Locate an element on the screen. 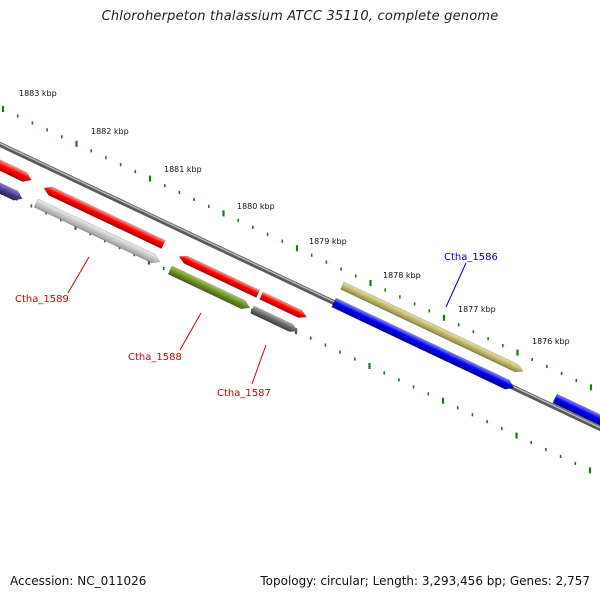  tick-label: 1876 kbp is located at coordinates (551, 341).